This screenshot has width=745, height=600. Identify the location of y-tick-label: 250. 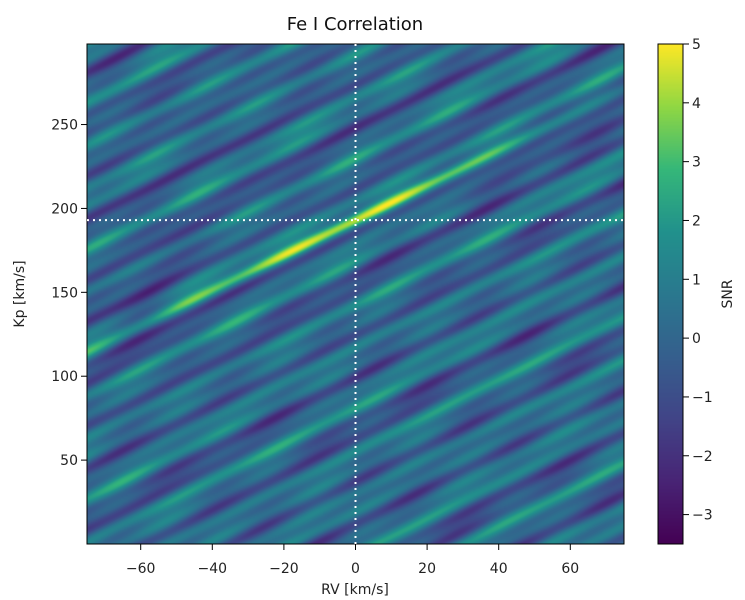
(64, 126).